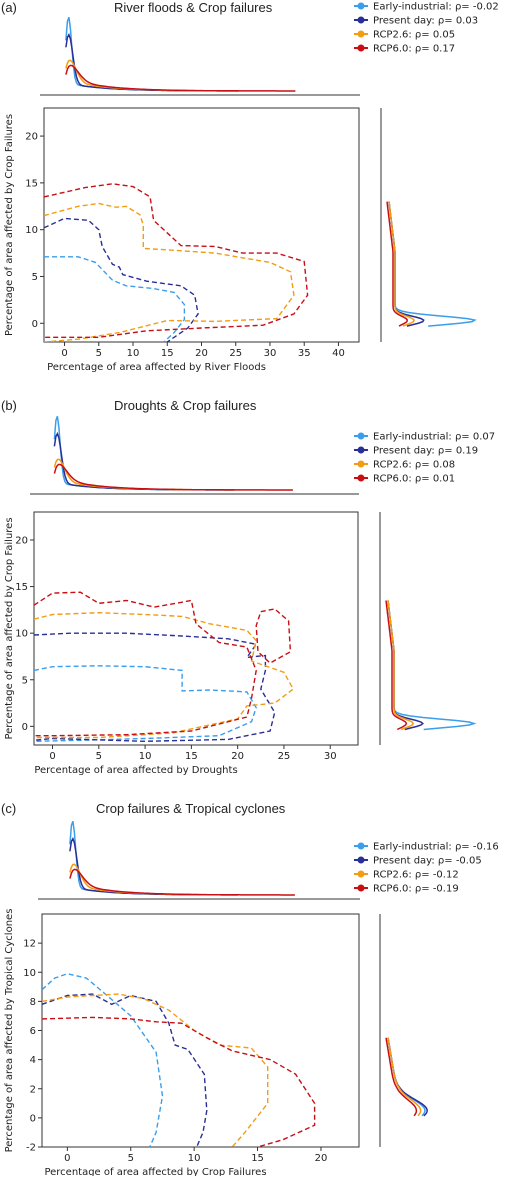 The image size is (511, 1180). Describe the element at coordinates (9, 405) in the screenshot. I see `panel-label: (b)` at that location.